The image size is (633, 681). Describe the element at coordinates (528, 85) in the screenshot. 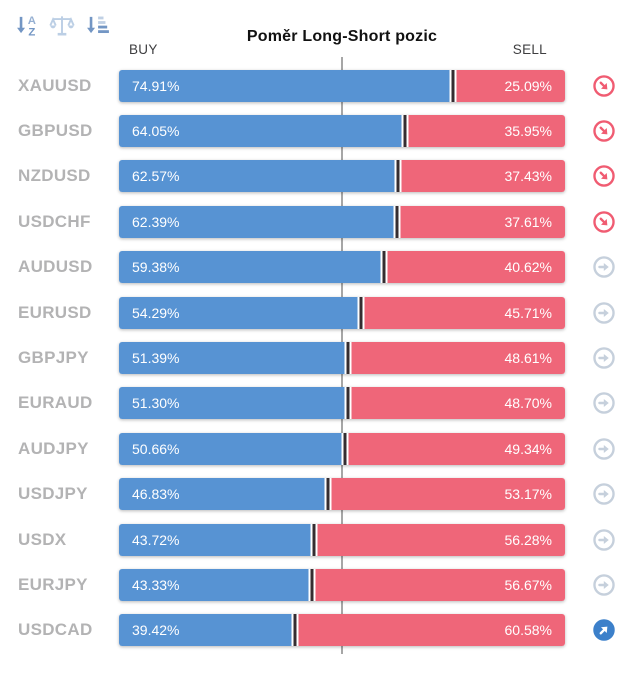

I see `sell-percent: 25.09%` at that location.